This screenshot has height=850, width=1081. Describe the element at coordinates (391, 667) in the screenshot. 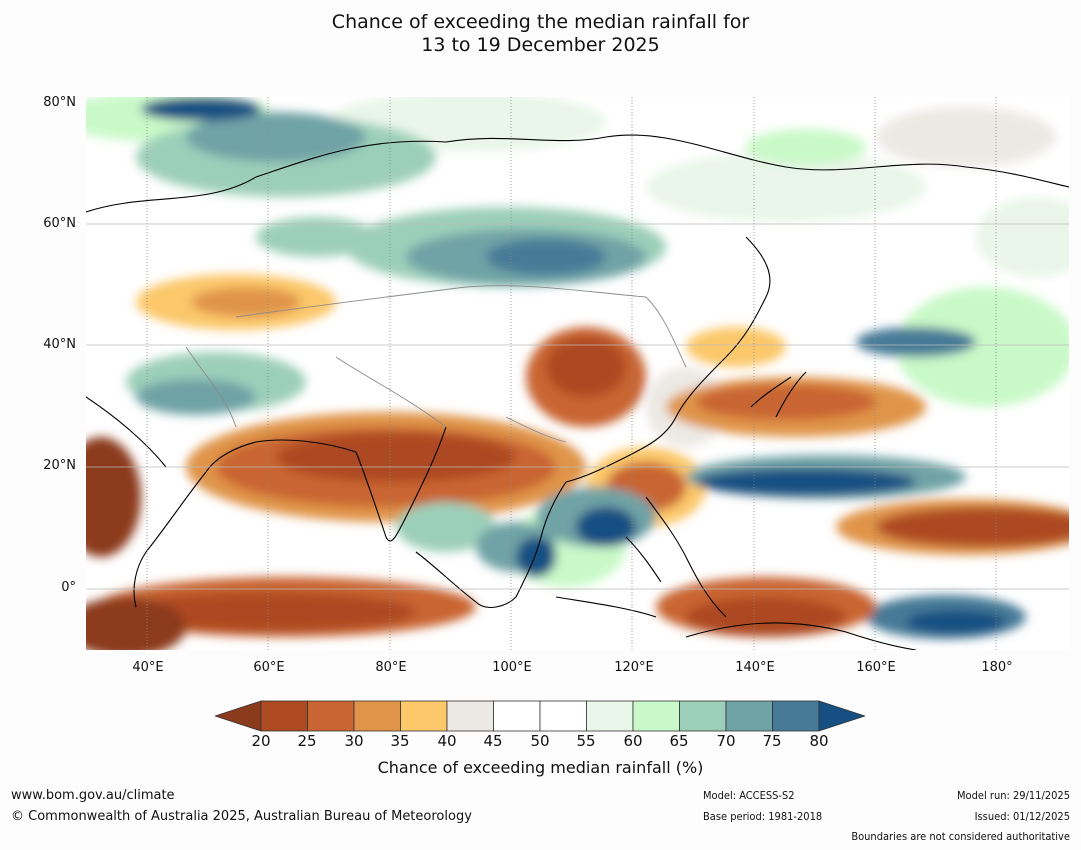

I see `lon-label-80e: 80°E` at that location.